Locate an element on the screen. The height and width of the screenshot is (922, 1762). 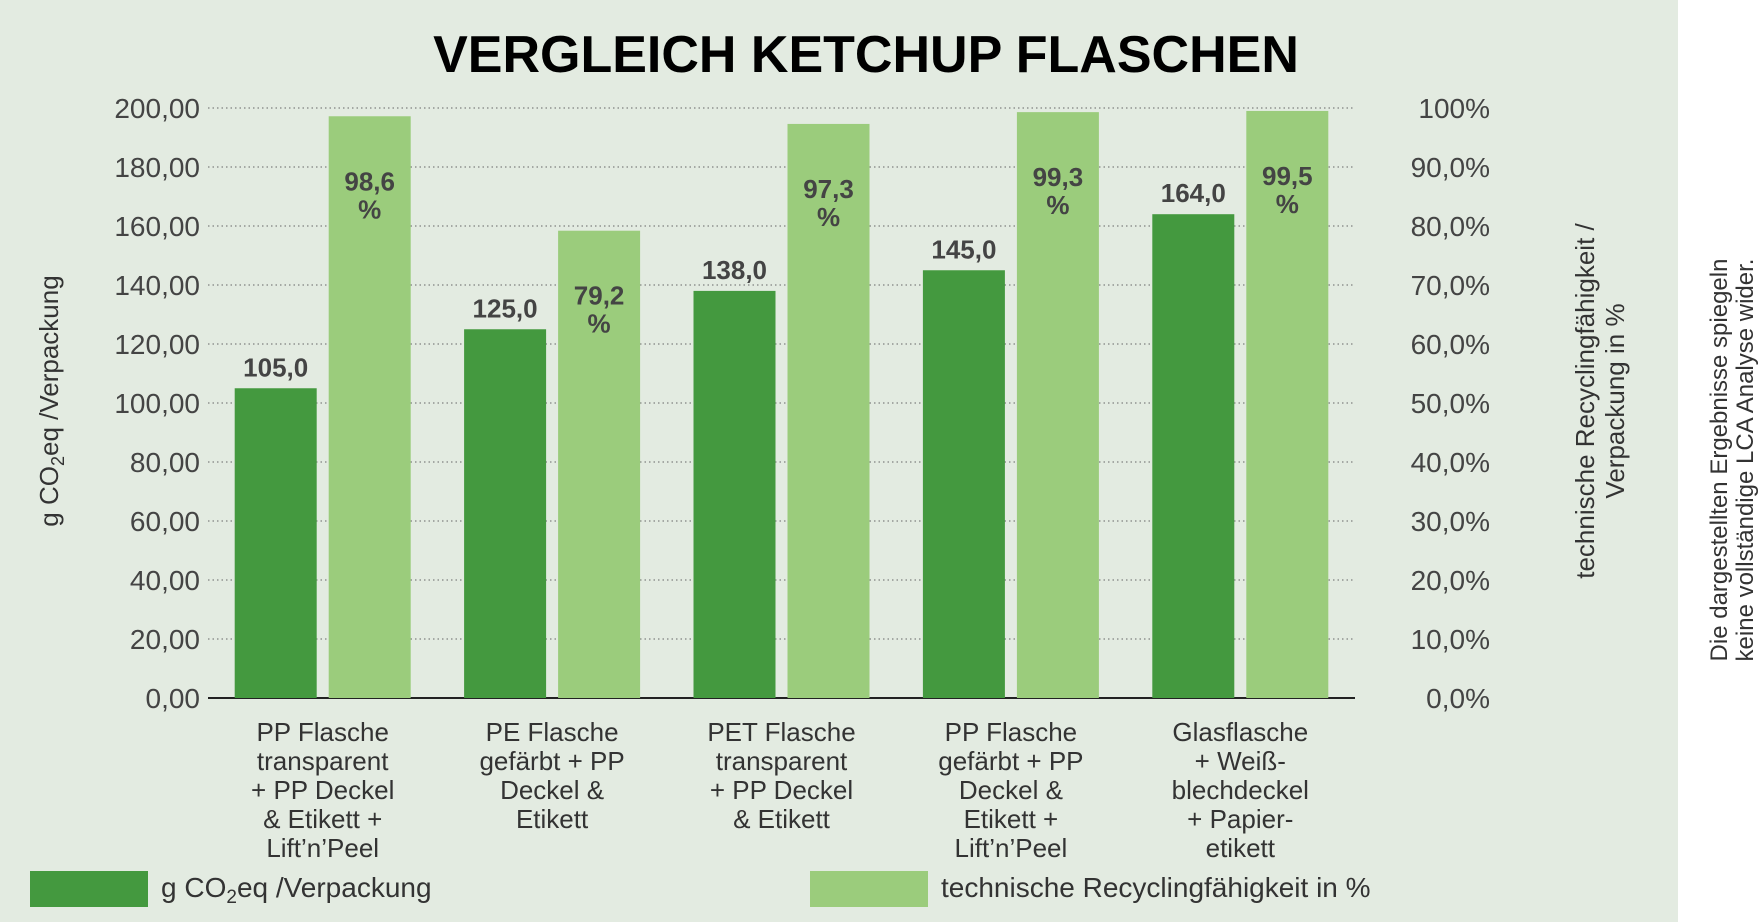
data-label-co2: 164,0 is located at coordinates (1193, 193).